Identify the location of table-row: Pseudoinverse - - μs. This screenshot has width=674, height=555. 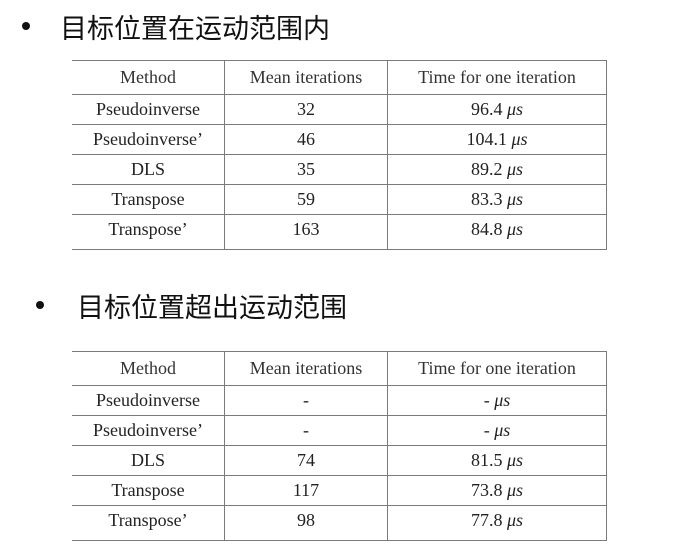
(339, 400).